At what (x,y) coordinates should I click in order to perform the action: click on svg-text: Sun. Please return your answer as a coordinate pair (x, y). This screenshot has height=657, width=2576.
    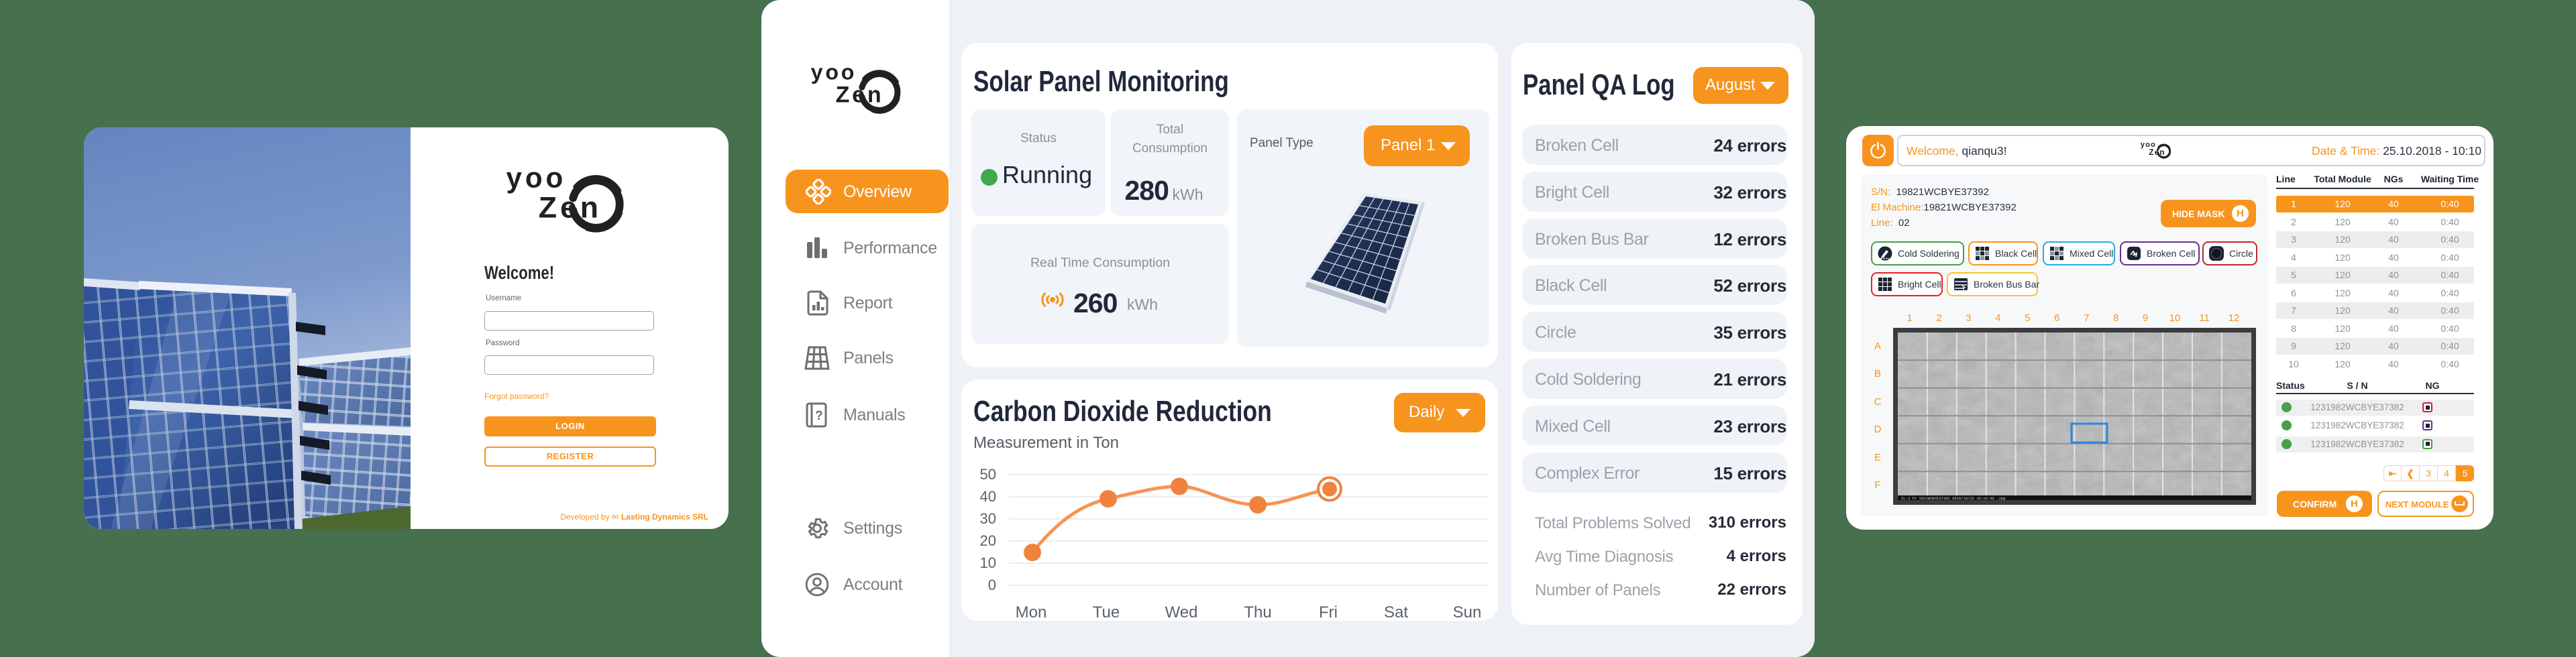
    Looking at the image, I should click on (1467, 612).